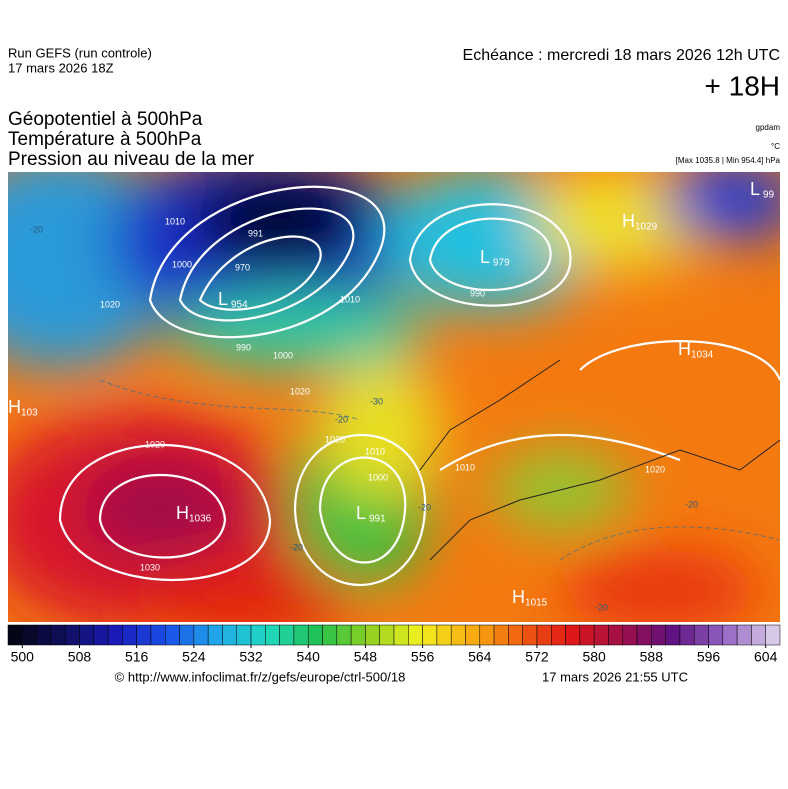  What do you see at coordinates (477, 293) in the screenshot?
I see `isobar-label: 990` at bounding box center [477, 293].